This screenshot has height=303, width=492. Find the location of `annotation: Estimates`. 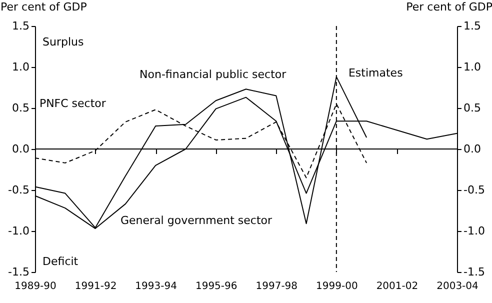

annotation: Estimates is located at coordinates (376, 73).